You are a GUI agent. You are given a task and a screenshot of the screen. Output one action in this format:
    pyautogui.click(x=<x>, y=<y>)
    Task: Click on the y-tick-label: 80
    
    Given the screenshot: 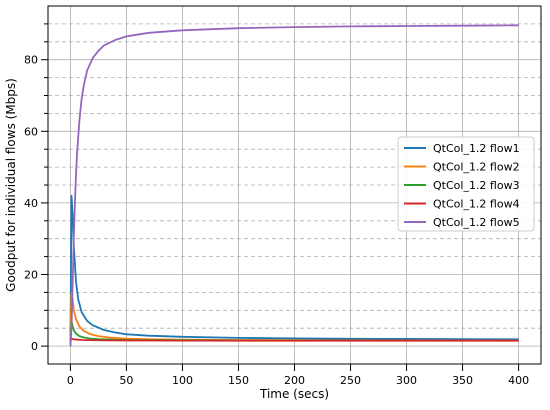 What is the action you would take?
    pyautogui.click(x=31, y=60)
    